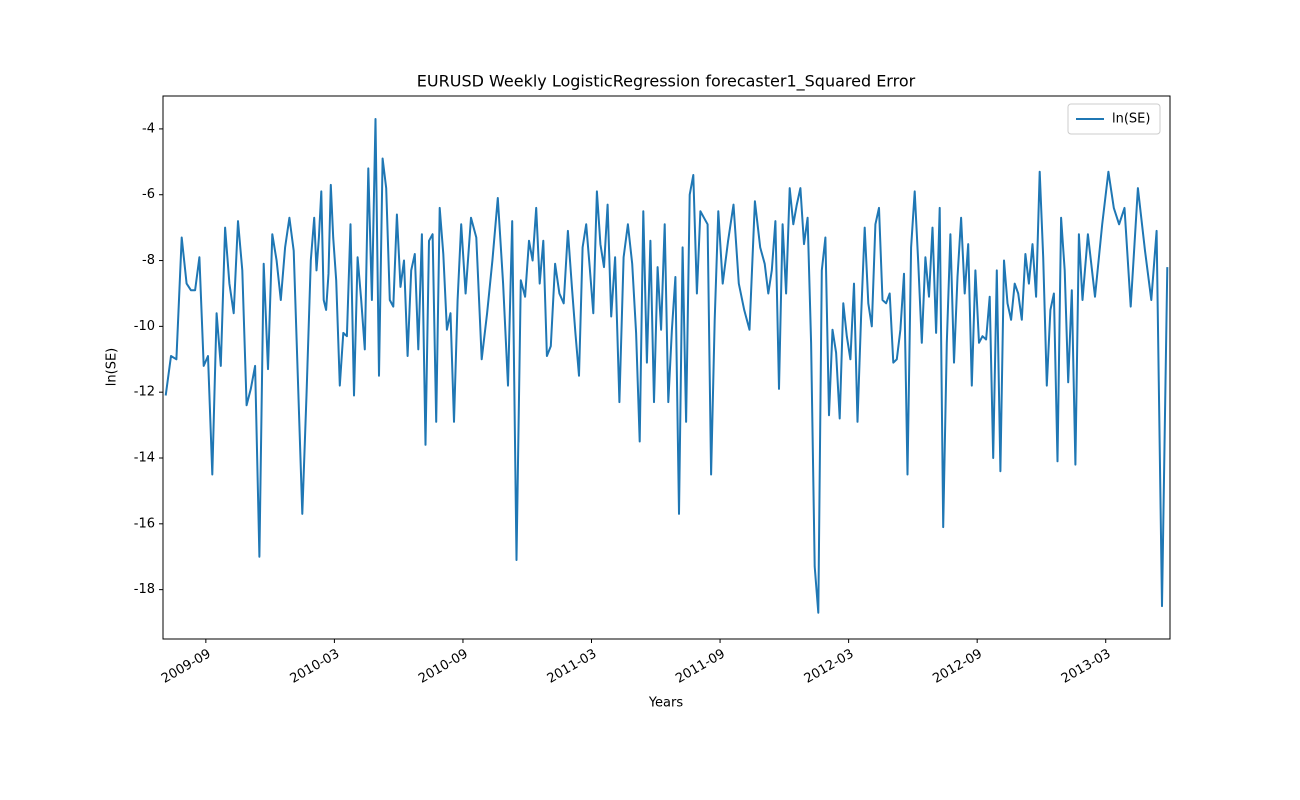 The image size is (1300, 800). What do you see at coordinates (148, 194) in the screenshot?
I see `y-tick-label: -6` at bounding box center [148, 194].